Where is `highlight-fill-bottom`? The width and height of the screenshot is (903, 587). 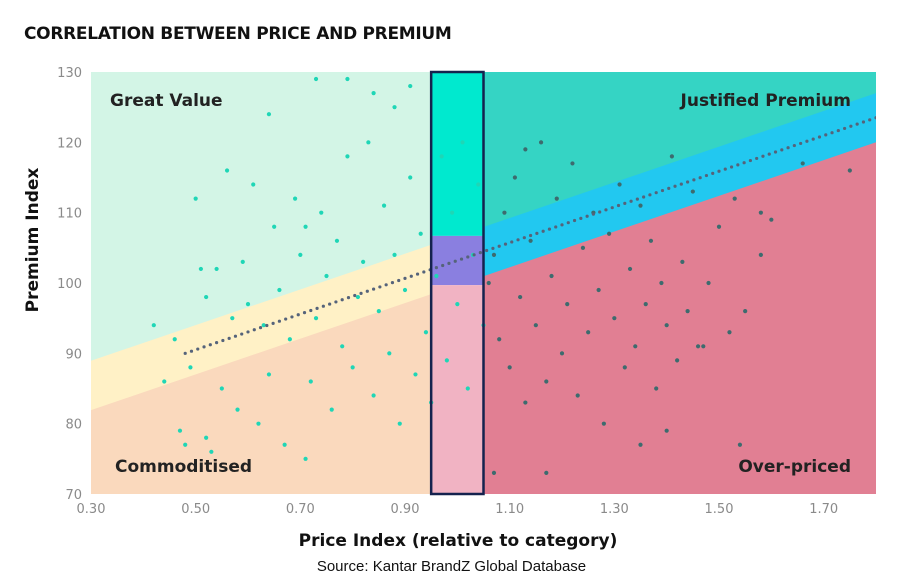
highlight-fill-bottom is located at coordinates (457, 389).